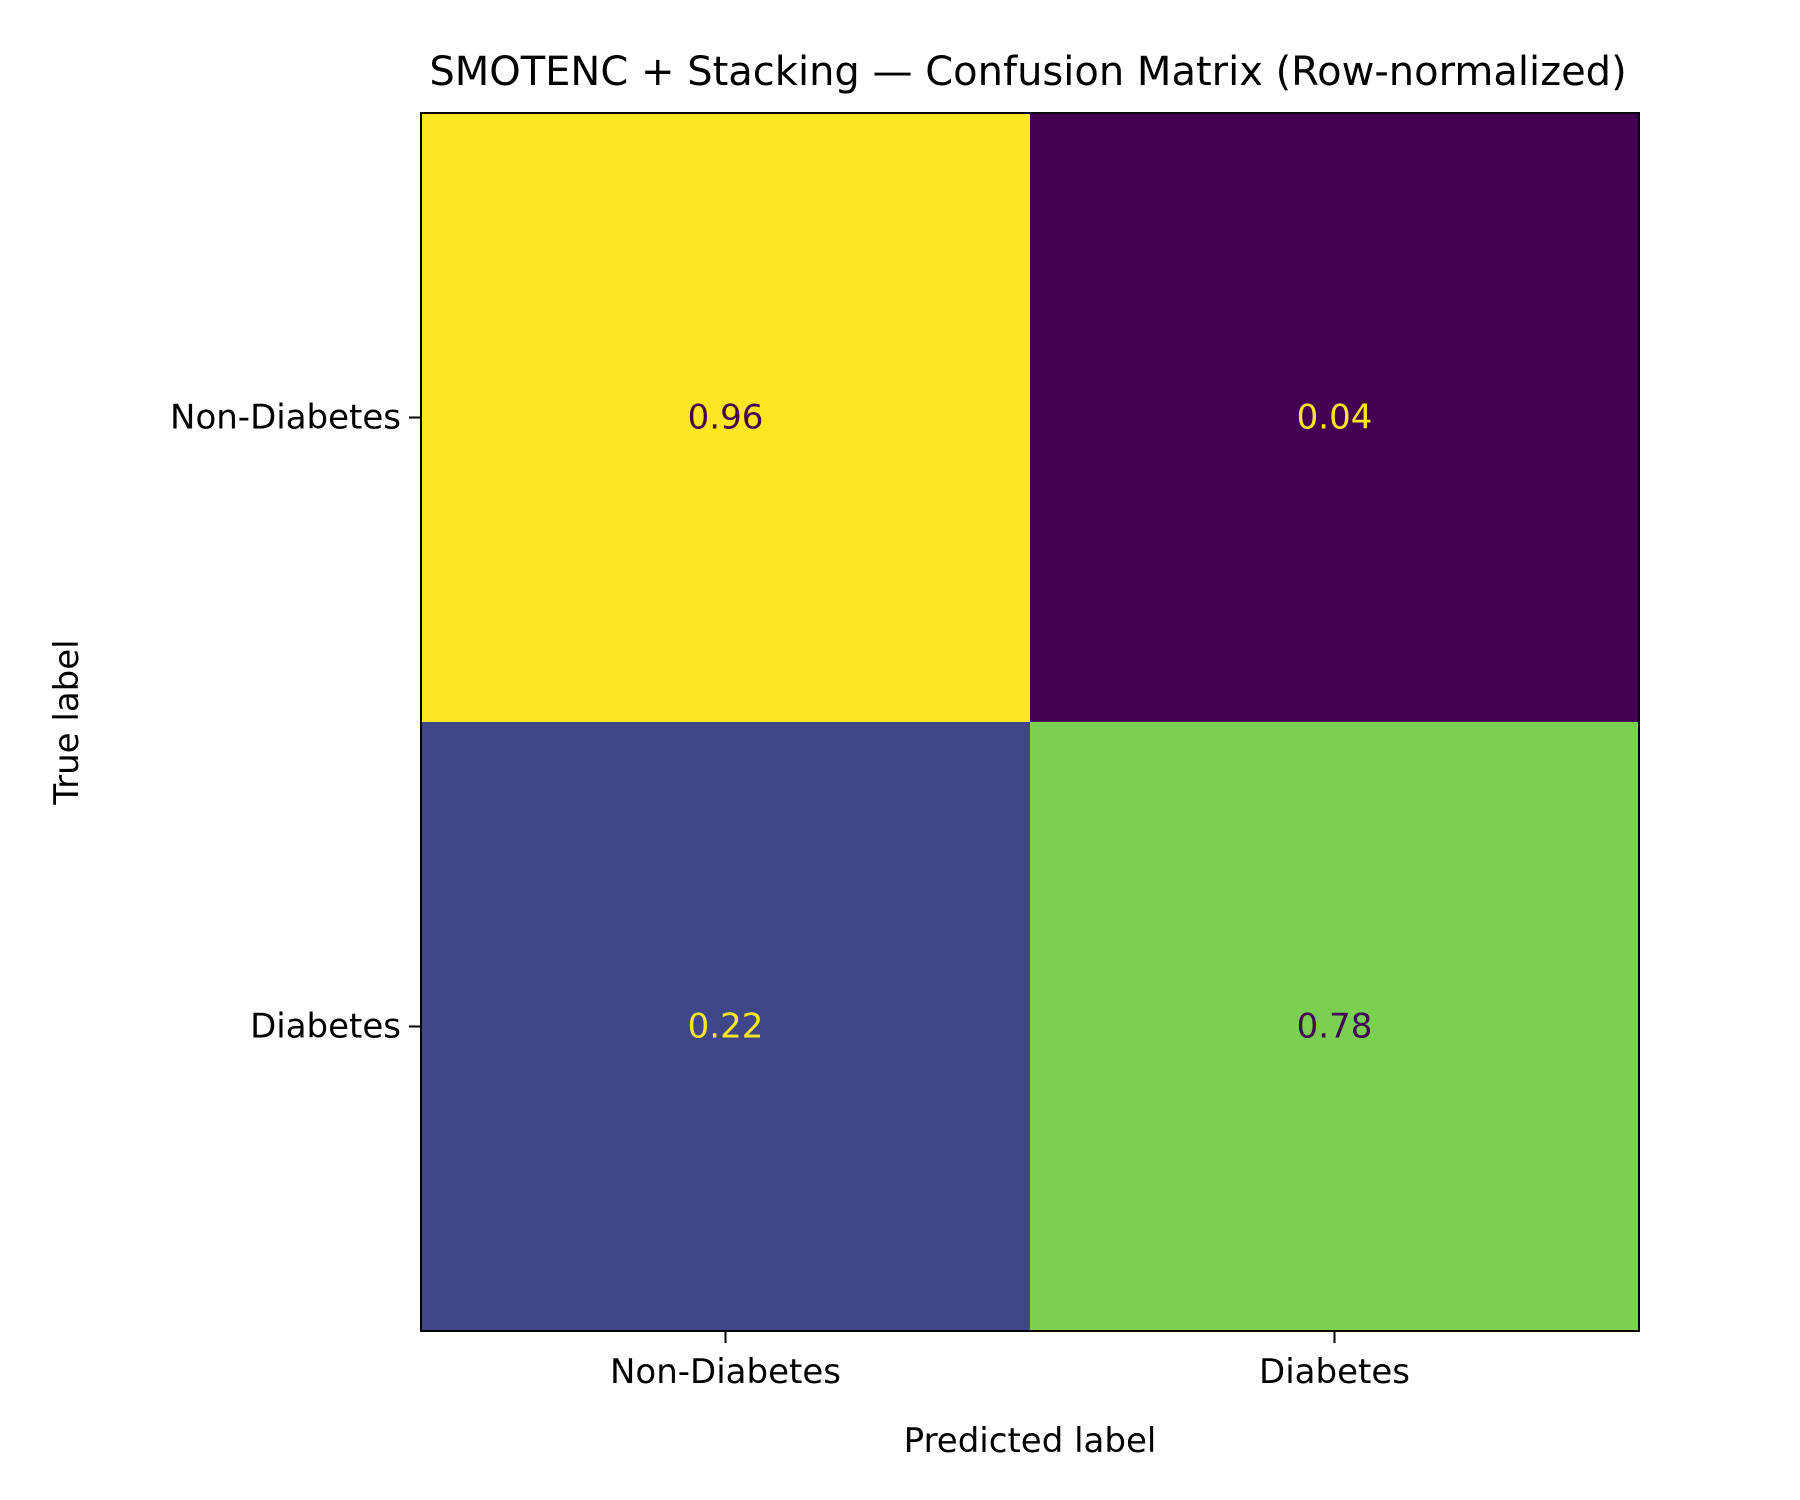  I want to click on cell-value-label: 0.96, so click(726, 418).